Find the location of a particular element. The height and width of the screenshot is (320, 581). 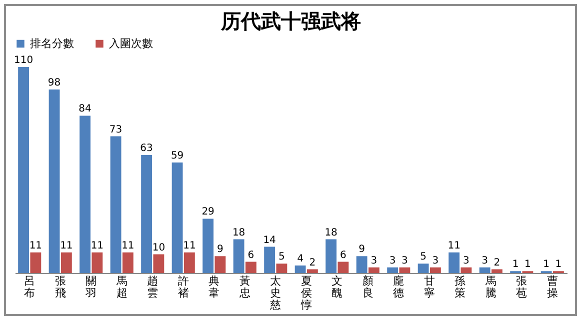

data-label: 14 is located at coordinates (269, 240).